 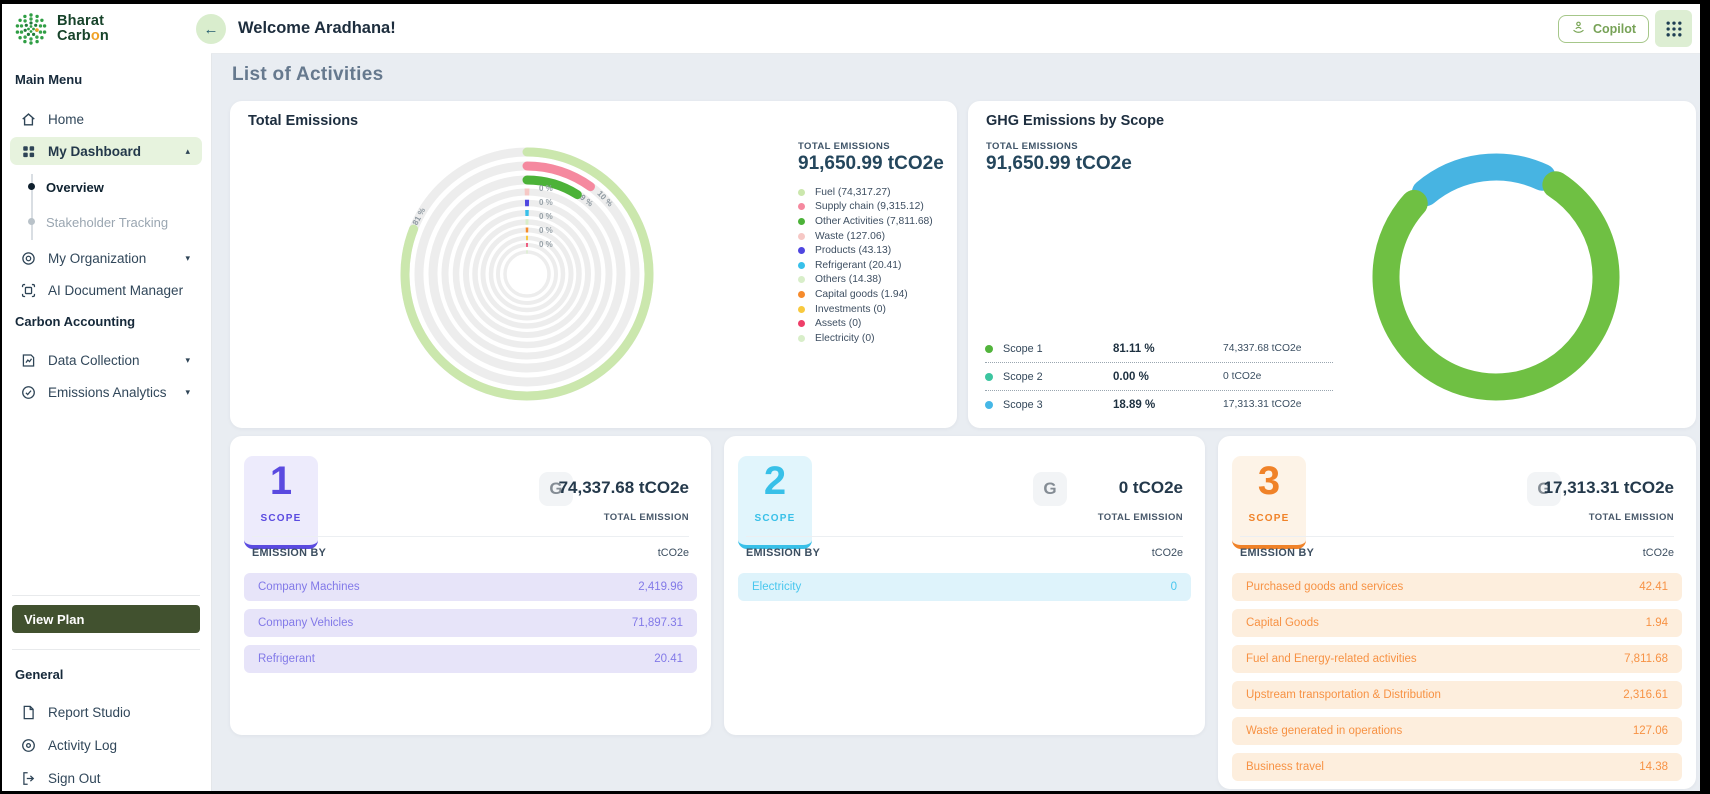 What do you see at coordinates (878, 294) in the screenshot?
I see `legend-item: Capital goods (1.94)` at bounding box center [878, 294].